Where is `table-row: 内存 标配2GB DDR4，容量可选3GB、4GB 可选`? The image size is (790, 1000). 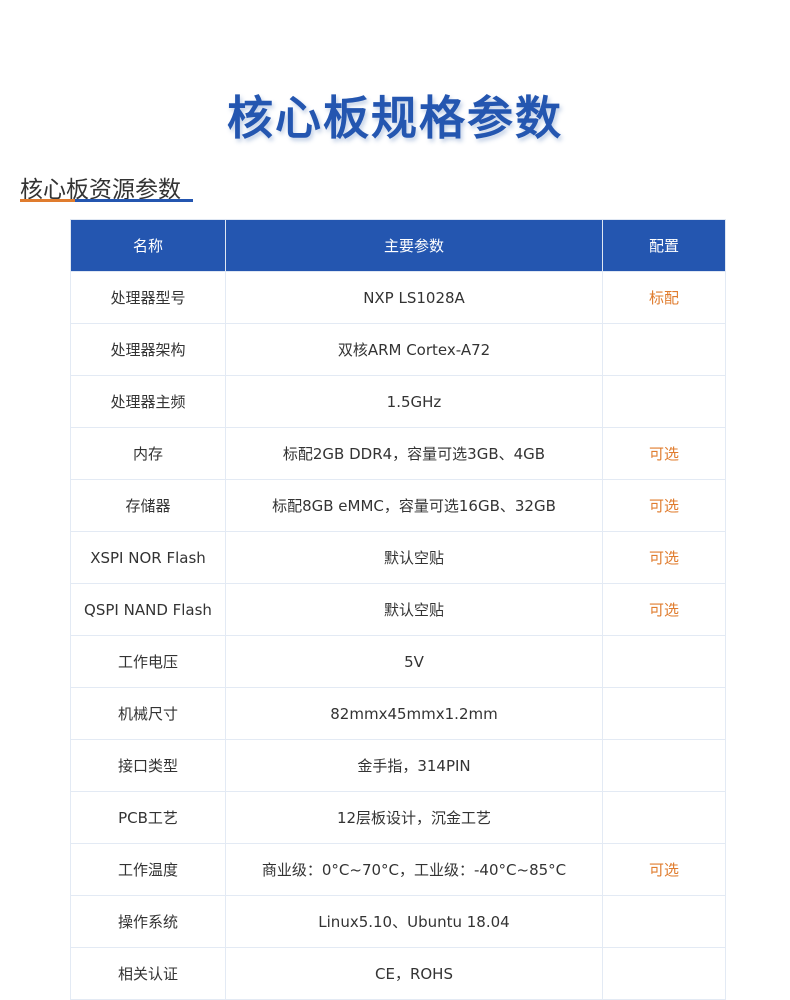 table-row: 内存 标配2GB DDR4，容量可选3GB、4GB 可选 is located at coordinates (398, 453).